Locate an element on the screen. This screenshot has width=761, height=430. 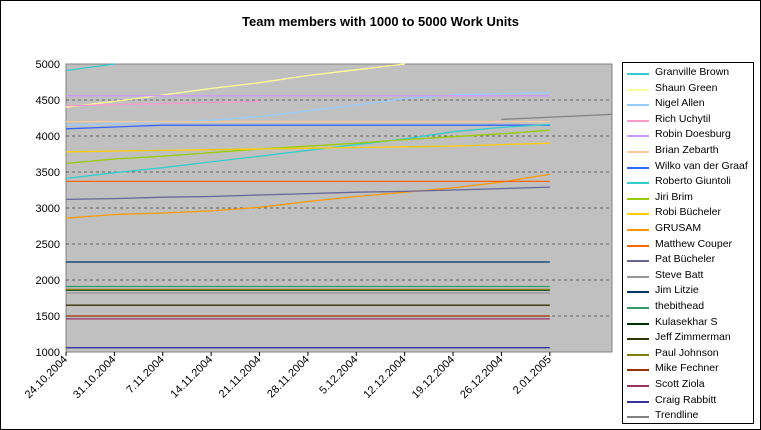
legend-label: Trendline is located at coordinates (677, 415).